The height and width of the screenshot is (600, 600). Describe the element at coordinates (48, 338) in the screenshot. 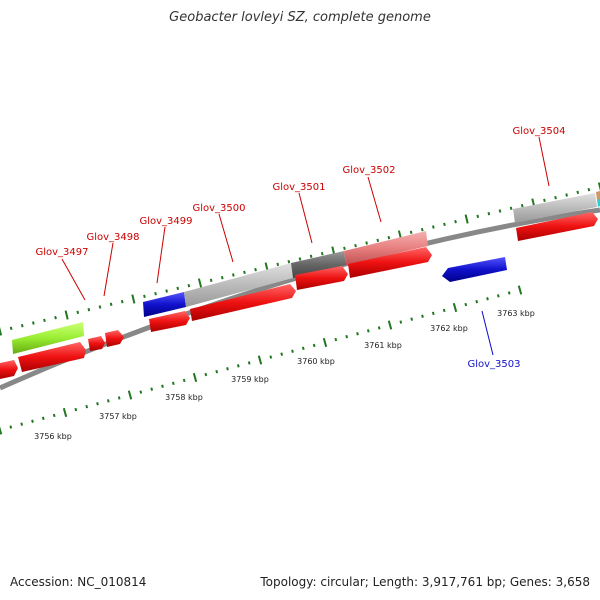

I see `cog-bar-green` at that location.